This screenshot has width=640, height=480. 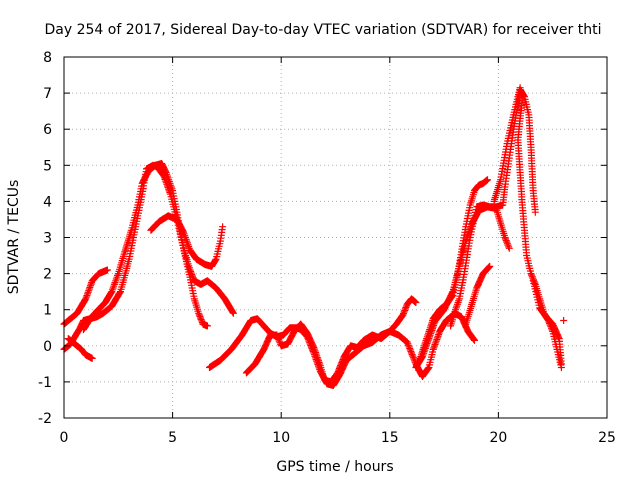 What do you see at coordinates (45, 419) in the screenshot?
I see `y-tick-label: -2` at bounding box center [45, 419].